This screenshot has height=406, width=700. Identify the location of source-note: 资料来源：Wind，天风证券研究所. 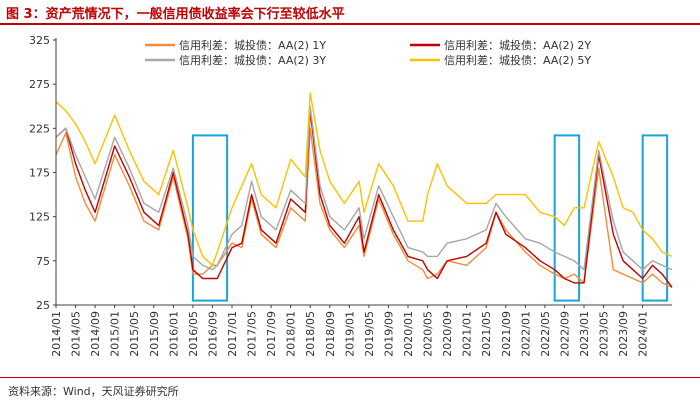
(93, 391).